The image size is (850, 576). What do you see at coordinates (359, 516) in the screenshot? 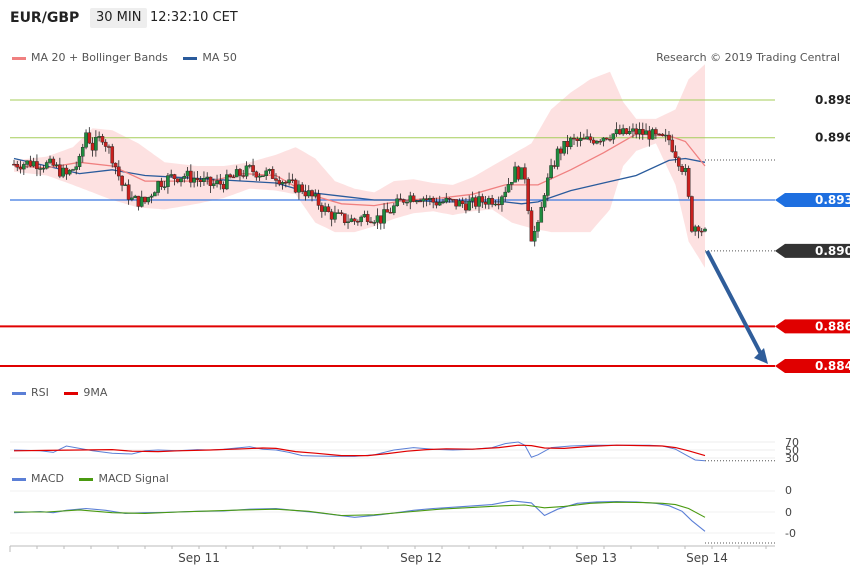
I see `macd-line-macd` at bounding box center [359, 516].